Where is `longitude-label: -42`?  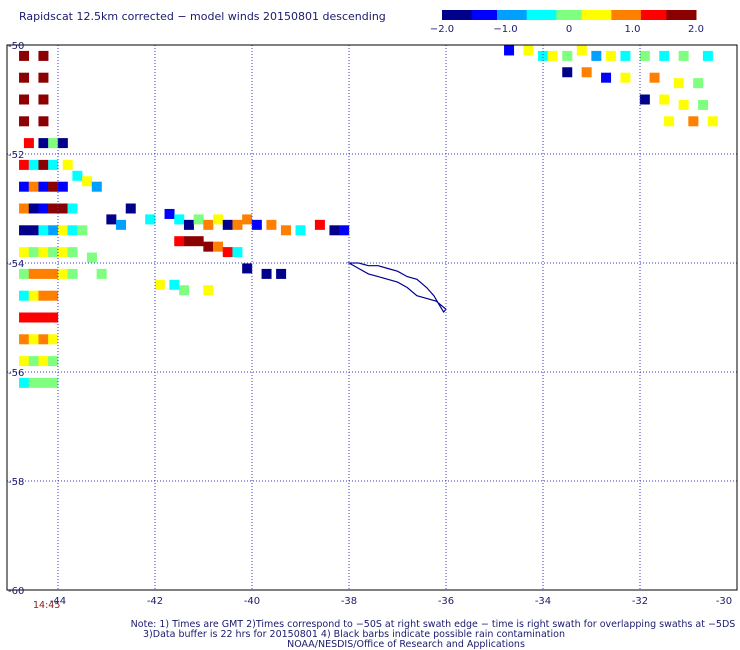
longitude-label: -42 is located at coordinates (155, 601).